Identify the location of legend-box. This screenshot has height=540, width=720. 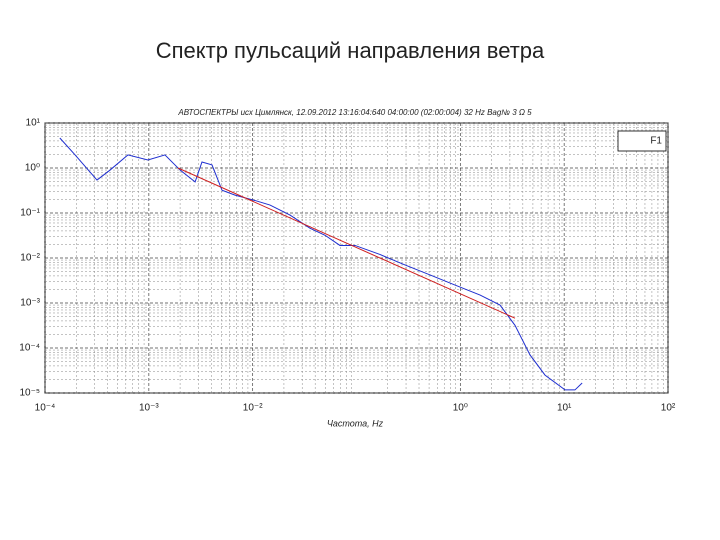
(642, 141).